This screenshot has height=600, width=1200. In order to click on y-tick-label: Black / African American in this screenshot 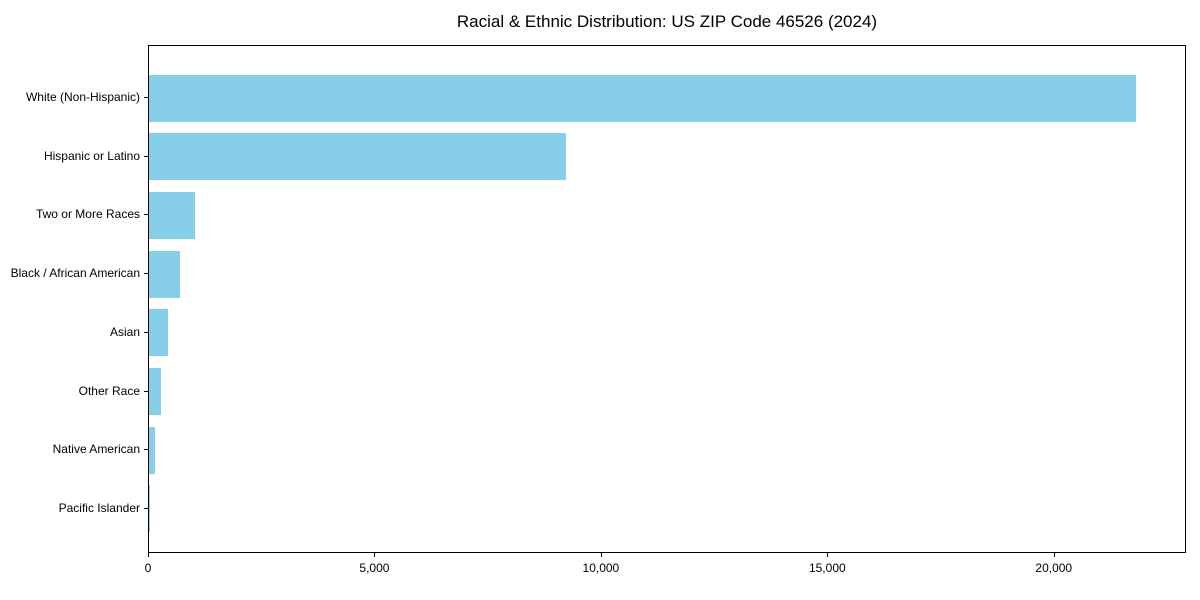, I will do `click(75, 273)`.